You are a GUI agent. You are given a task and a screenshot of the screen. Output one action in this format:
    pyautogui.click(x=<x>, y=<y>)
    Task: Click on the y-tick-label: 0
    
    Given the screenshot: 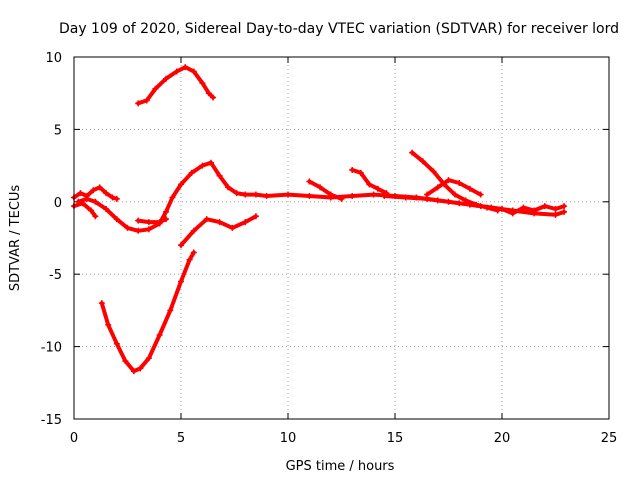 What is the action you would take?
    pyautogui.click(x=58, y=203)
    